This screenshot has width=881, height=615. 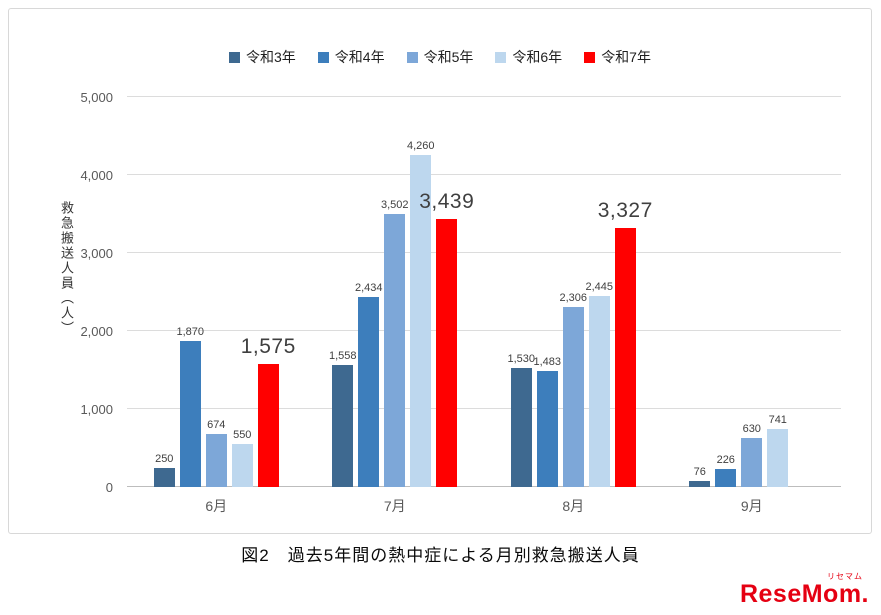 I want to click on x-tick-label: 9月, so click(x=751, y=506).